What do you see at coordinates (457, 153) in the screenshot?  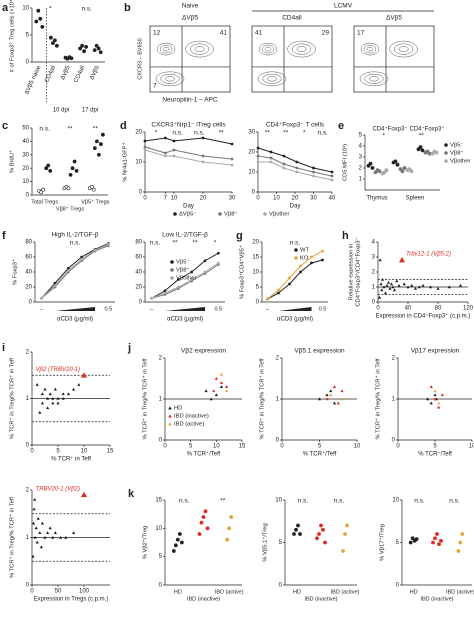 I see `legend-label: Vβ8⁺` at bounding box center [457, 153].